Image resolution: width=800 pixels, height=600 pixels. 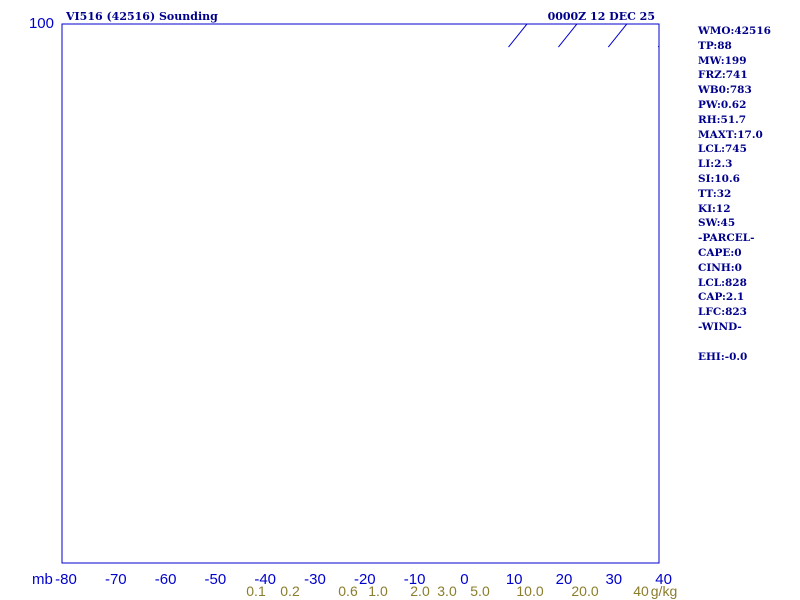 What do you see at coordinates (720, 267) in the screenshot?
I see `index-item: CINH:0` at bounding box center [720, 267].